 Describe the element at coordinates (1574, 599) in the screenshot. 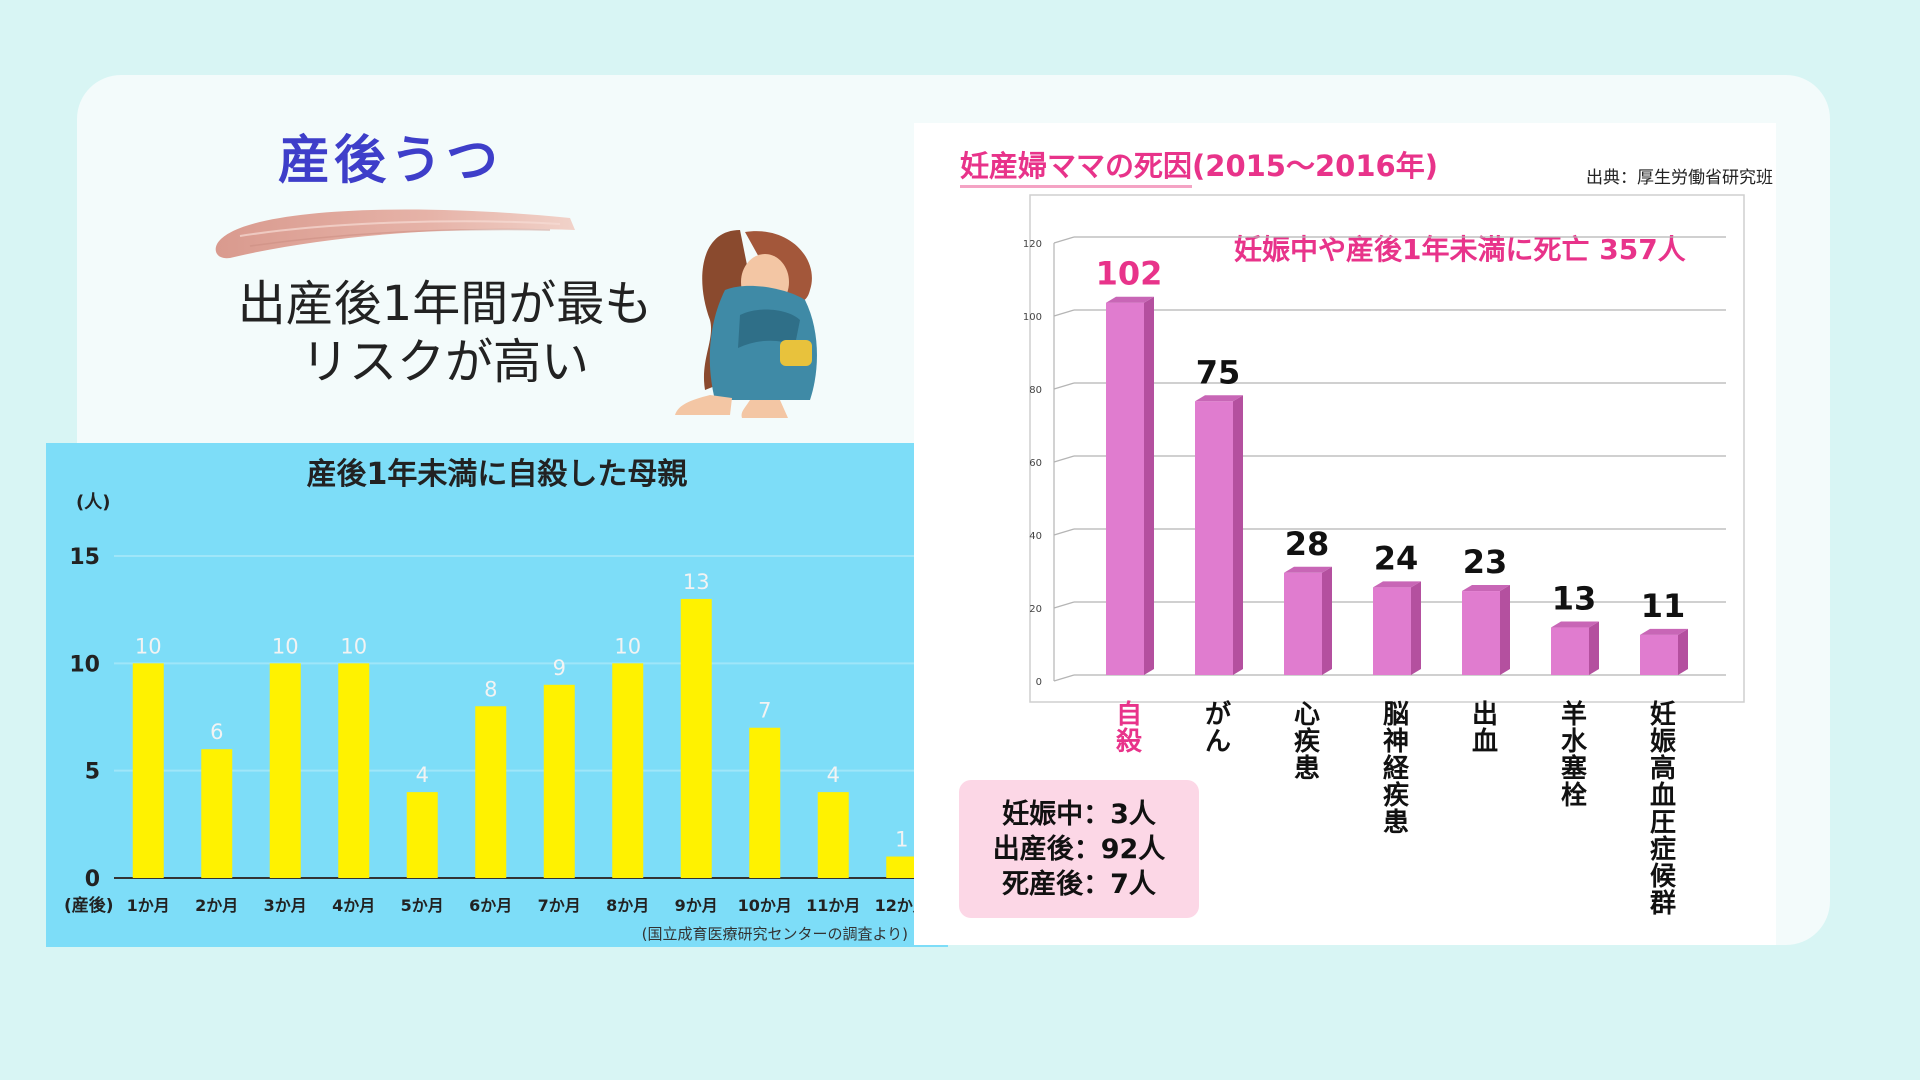

I see `right-bar-value-label: 13` at that location.